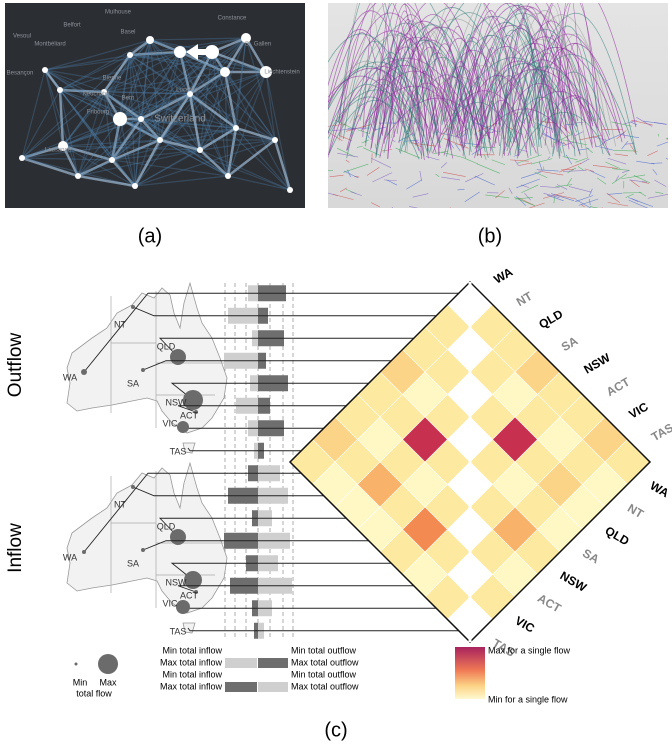 The image size is (672, 745). I want to click on matrix-inflow-label: VIC, so click(525, 624).